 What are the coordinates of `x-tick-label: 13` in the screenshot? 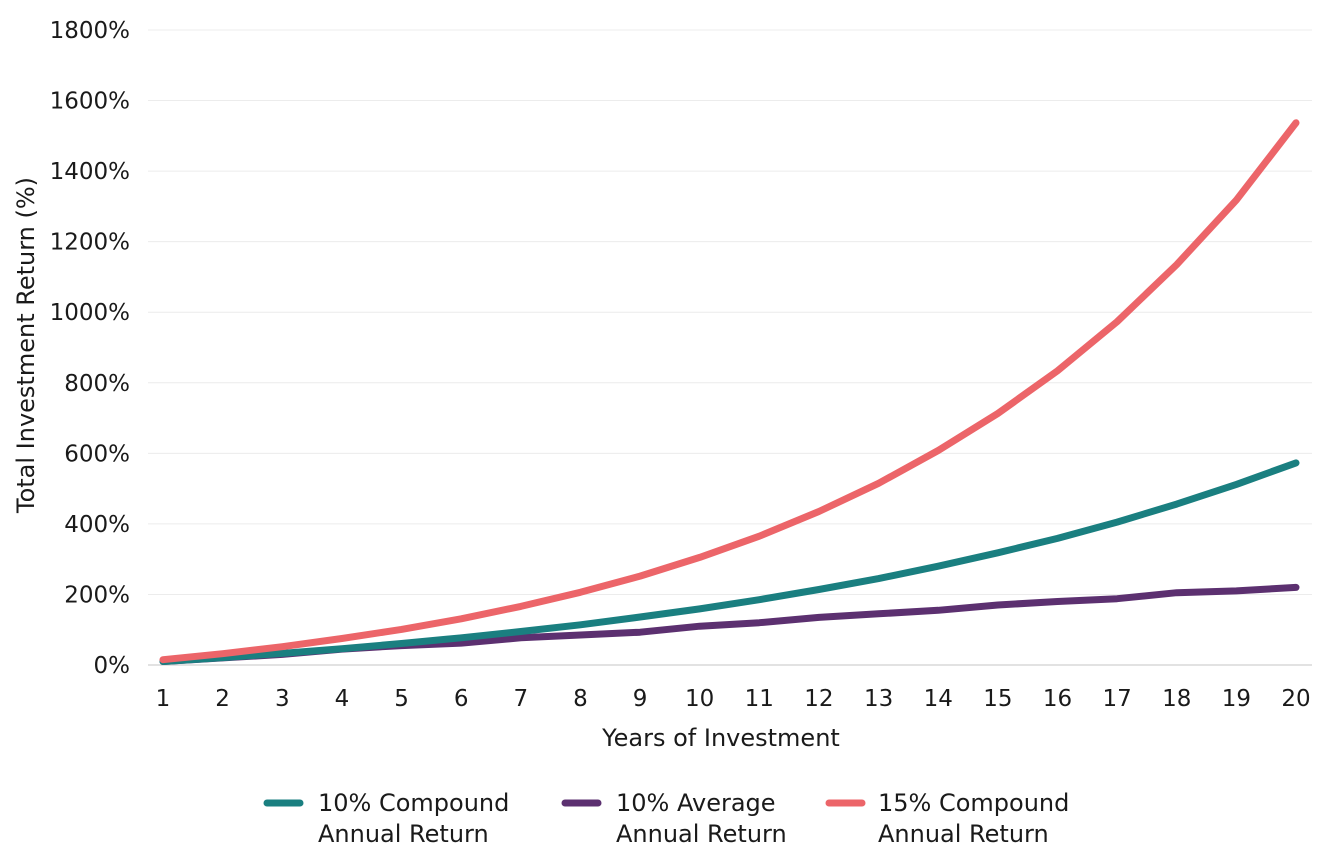 It's located at (878, 699).